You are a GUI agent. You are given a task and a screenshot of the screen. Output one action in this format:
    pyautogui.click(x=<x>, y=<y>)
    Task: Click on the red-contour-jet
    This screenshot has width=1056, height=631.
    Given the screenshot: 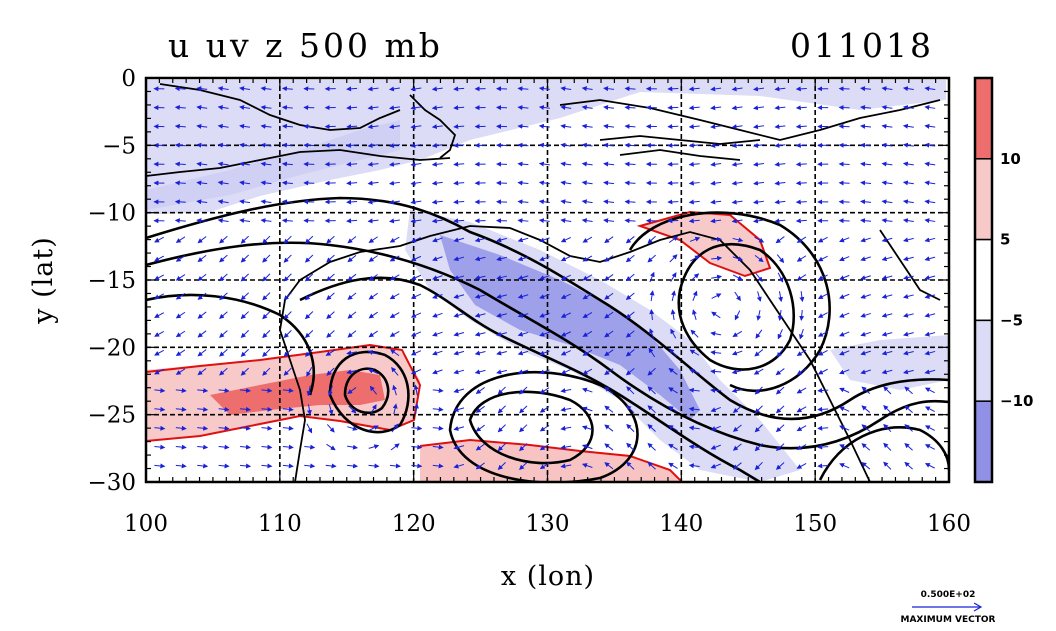 What is the action you would take?
    pyautogui.click(x=284, y=392)
    